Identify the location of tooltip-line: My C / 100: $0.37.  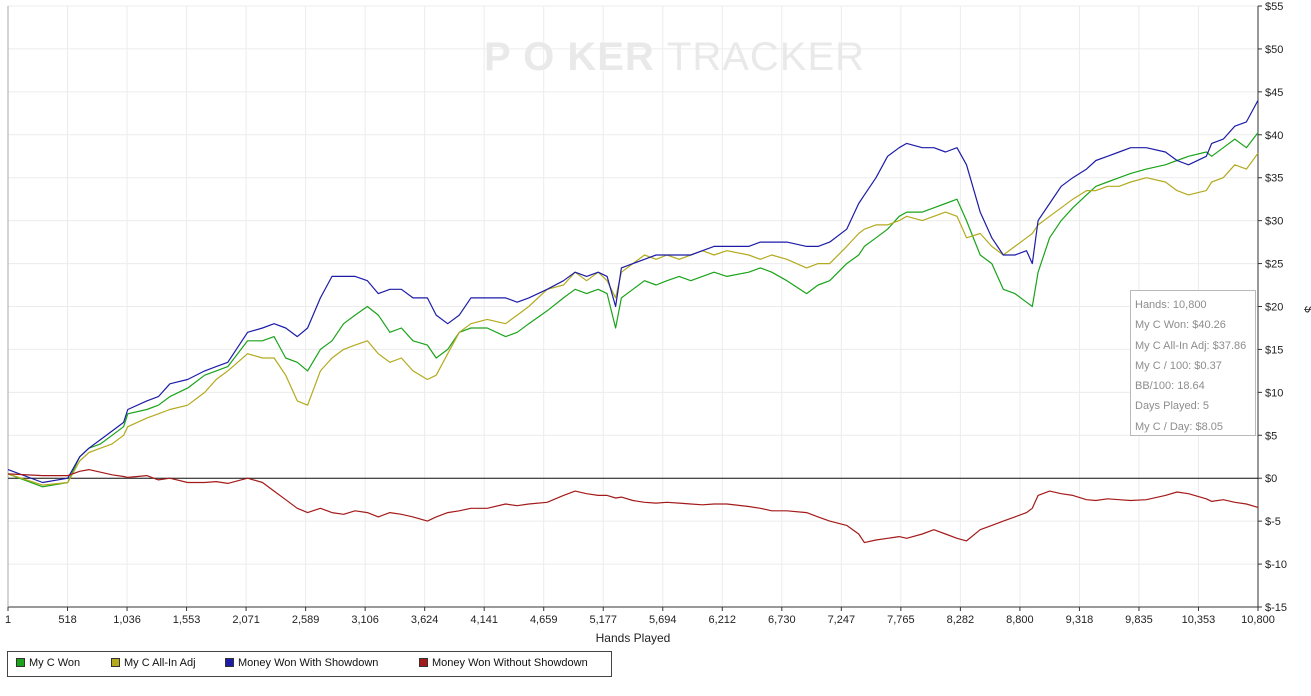
(1178, 365).